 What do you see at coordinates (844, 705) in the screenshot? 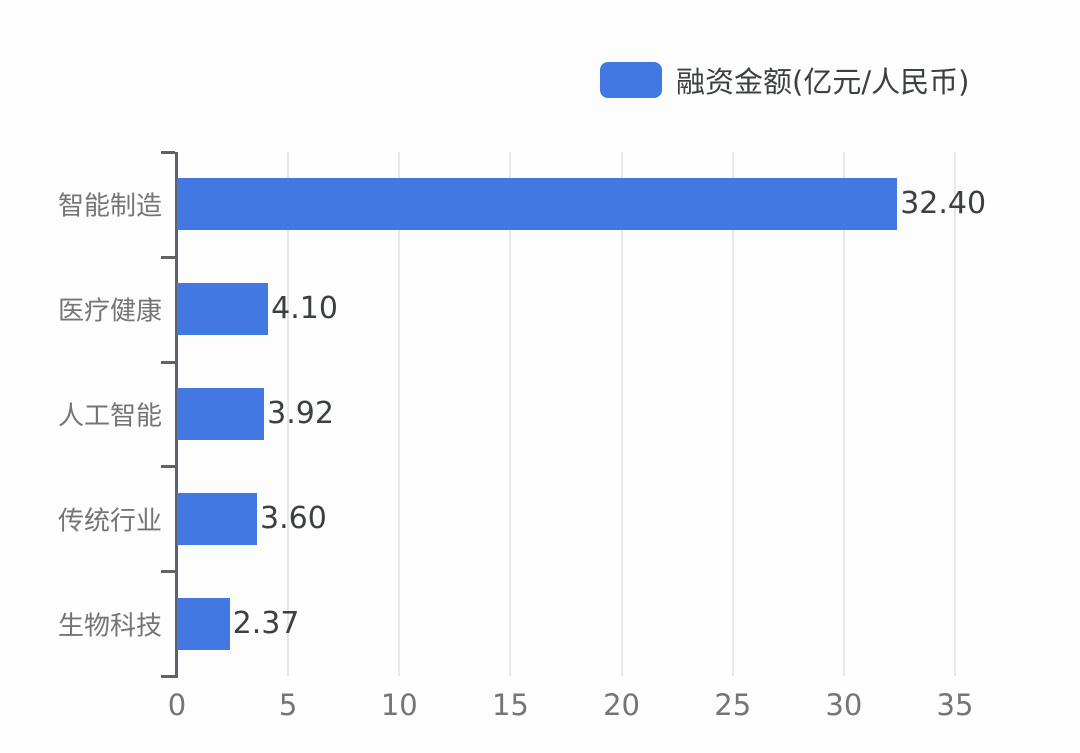
I see `x-tick-label-30: 30` at bounding box center [844, 705].